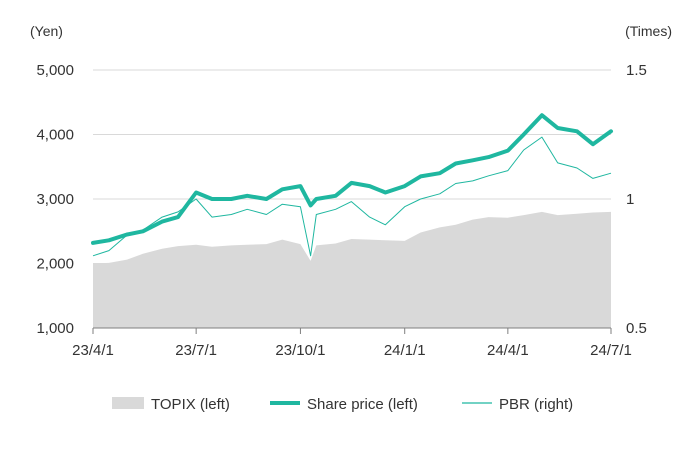 This screenshot has width=688, height=473. Describe the element at coordinates (508, 350) in the screenshot. I see `x-tick-label: 24/4/1` at that location.